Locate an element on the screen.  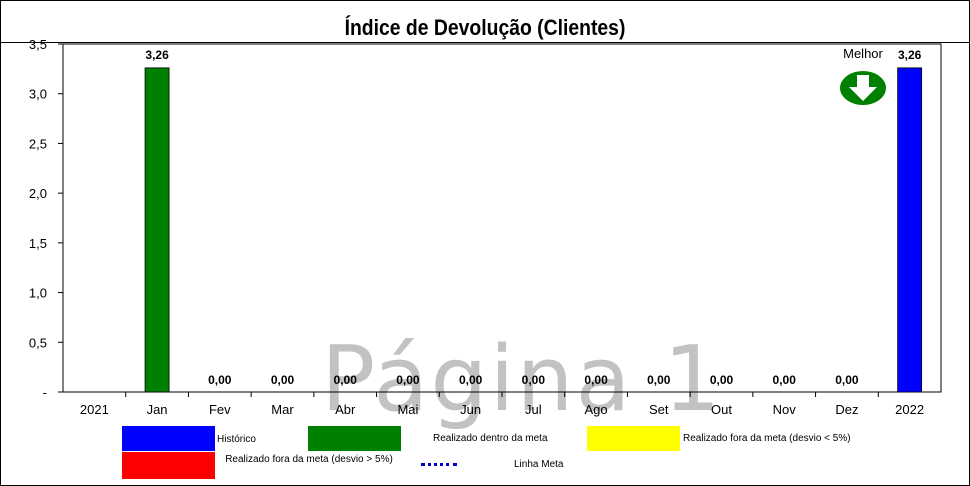
x-tick-label: Dez is located at coordinates (846, 409).